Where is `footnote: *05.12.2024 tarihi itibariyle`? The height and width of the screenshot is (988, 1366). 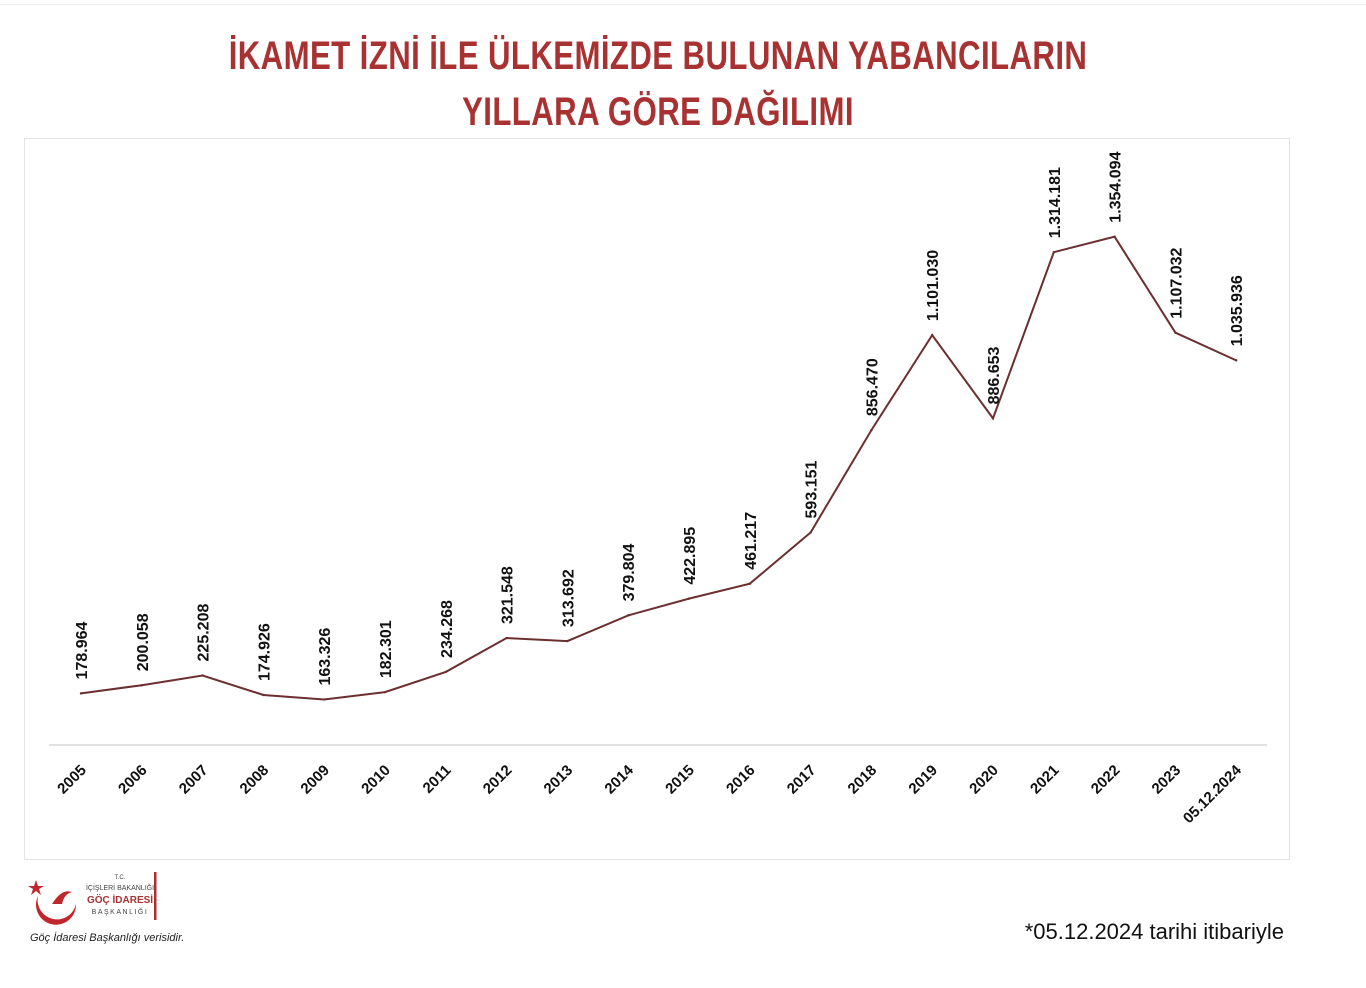
footnote: *05.12.2024 tarihi itibariyle is located at coordinates (1154, 931).